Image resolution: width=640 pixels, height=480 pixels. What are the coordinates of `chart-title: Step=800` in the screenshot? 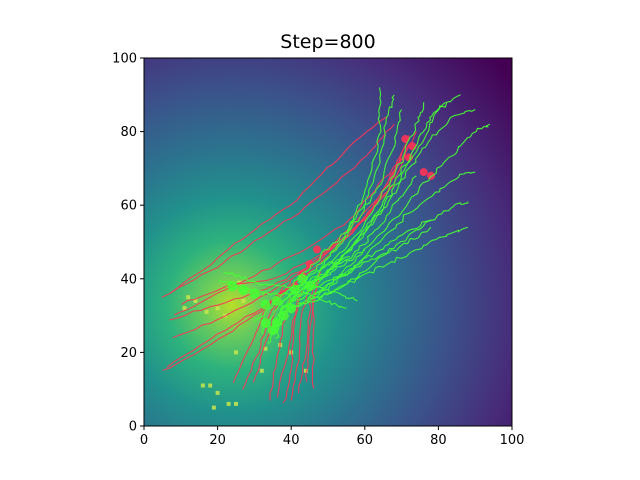 It's located at (327, 42).